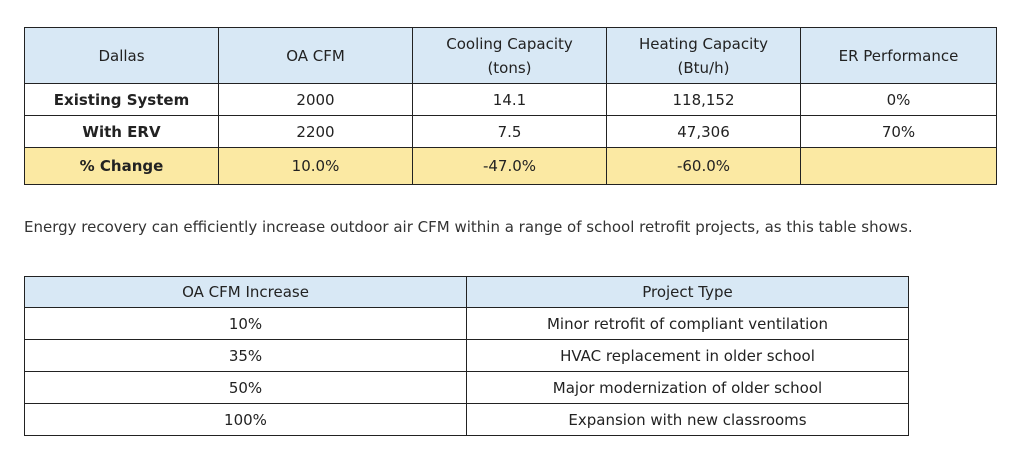  What do you see at coordinates (245, 355) in the screenshot?
I see `table-cell: 35%` at bounding box center [245, 355].